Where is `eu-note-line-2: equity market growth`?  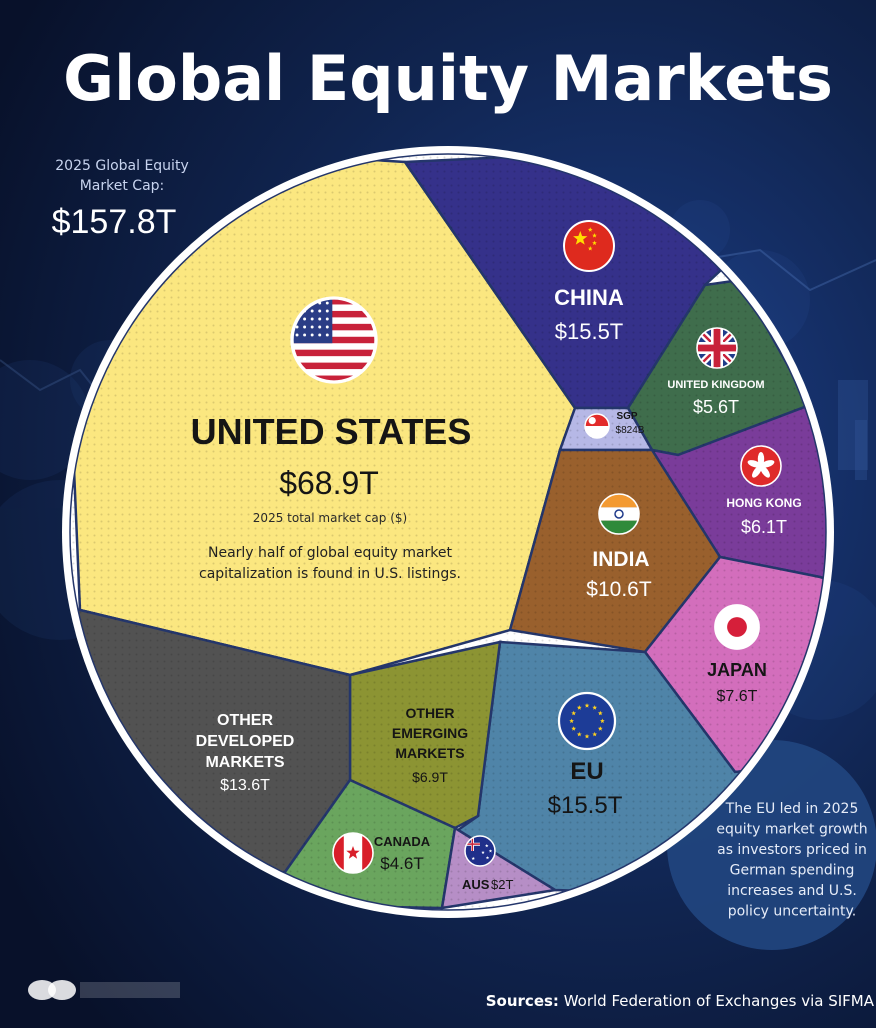 eu-note-line-2: equity market growth is located at coordinates (791, 830).